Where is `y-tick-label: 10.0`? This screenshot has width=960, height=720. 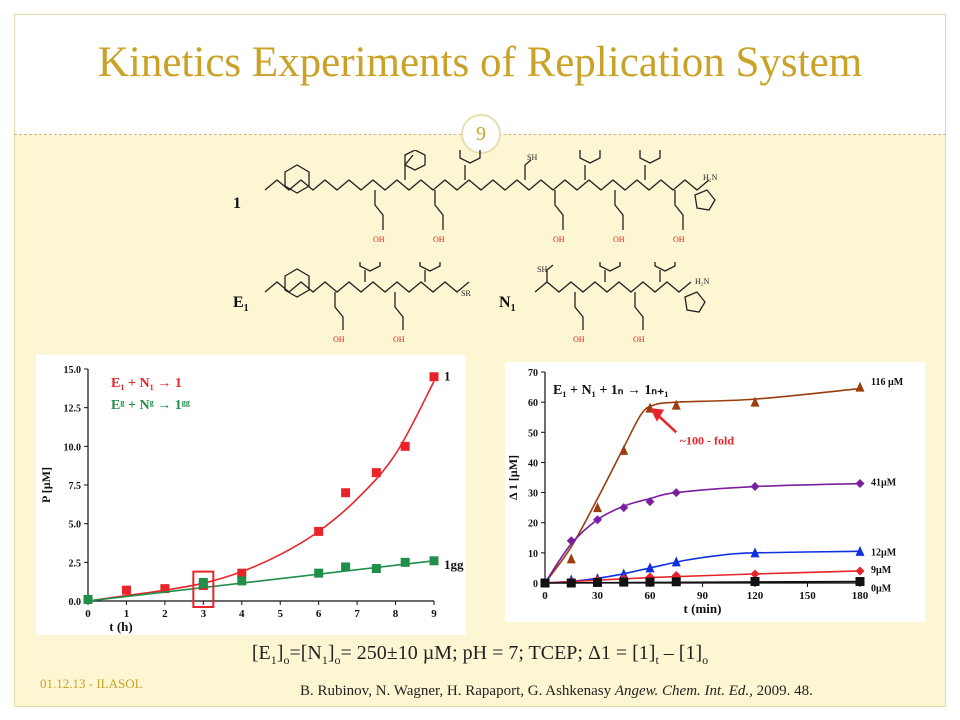
y-tick-label: 10.0 is located at coordinates (73, 447).